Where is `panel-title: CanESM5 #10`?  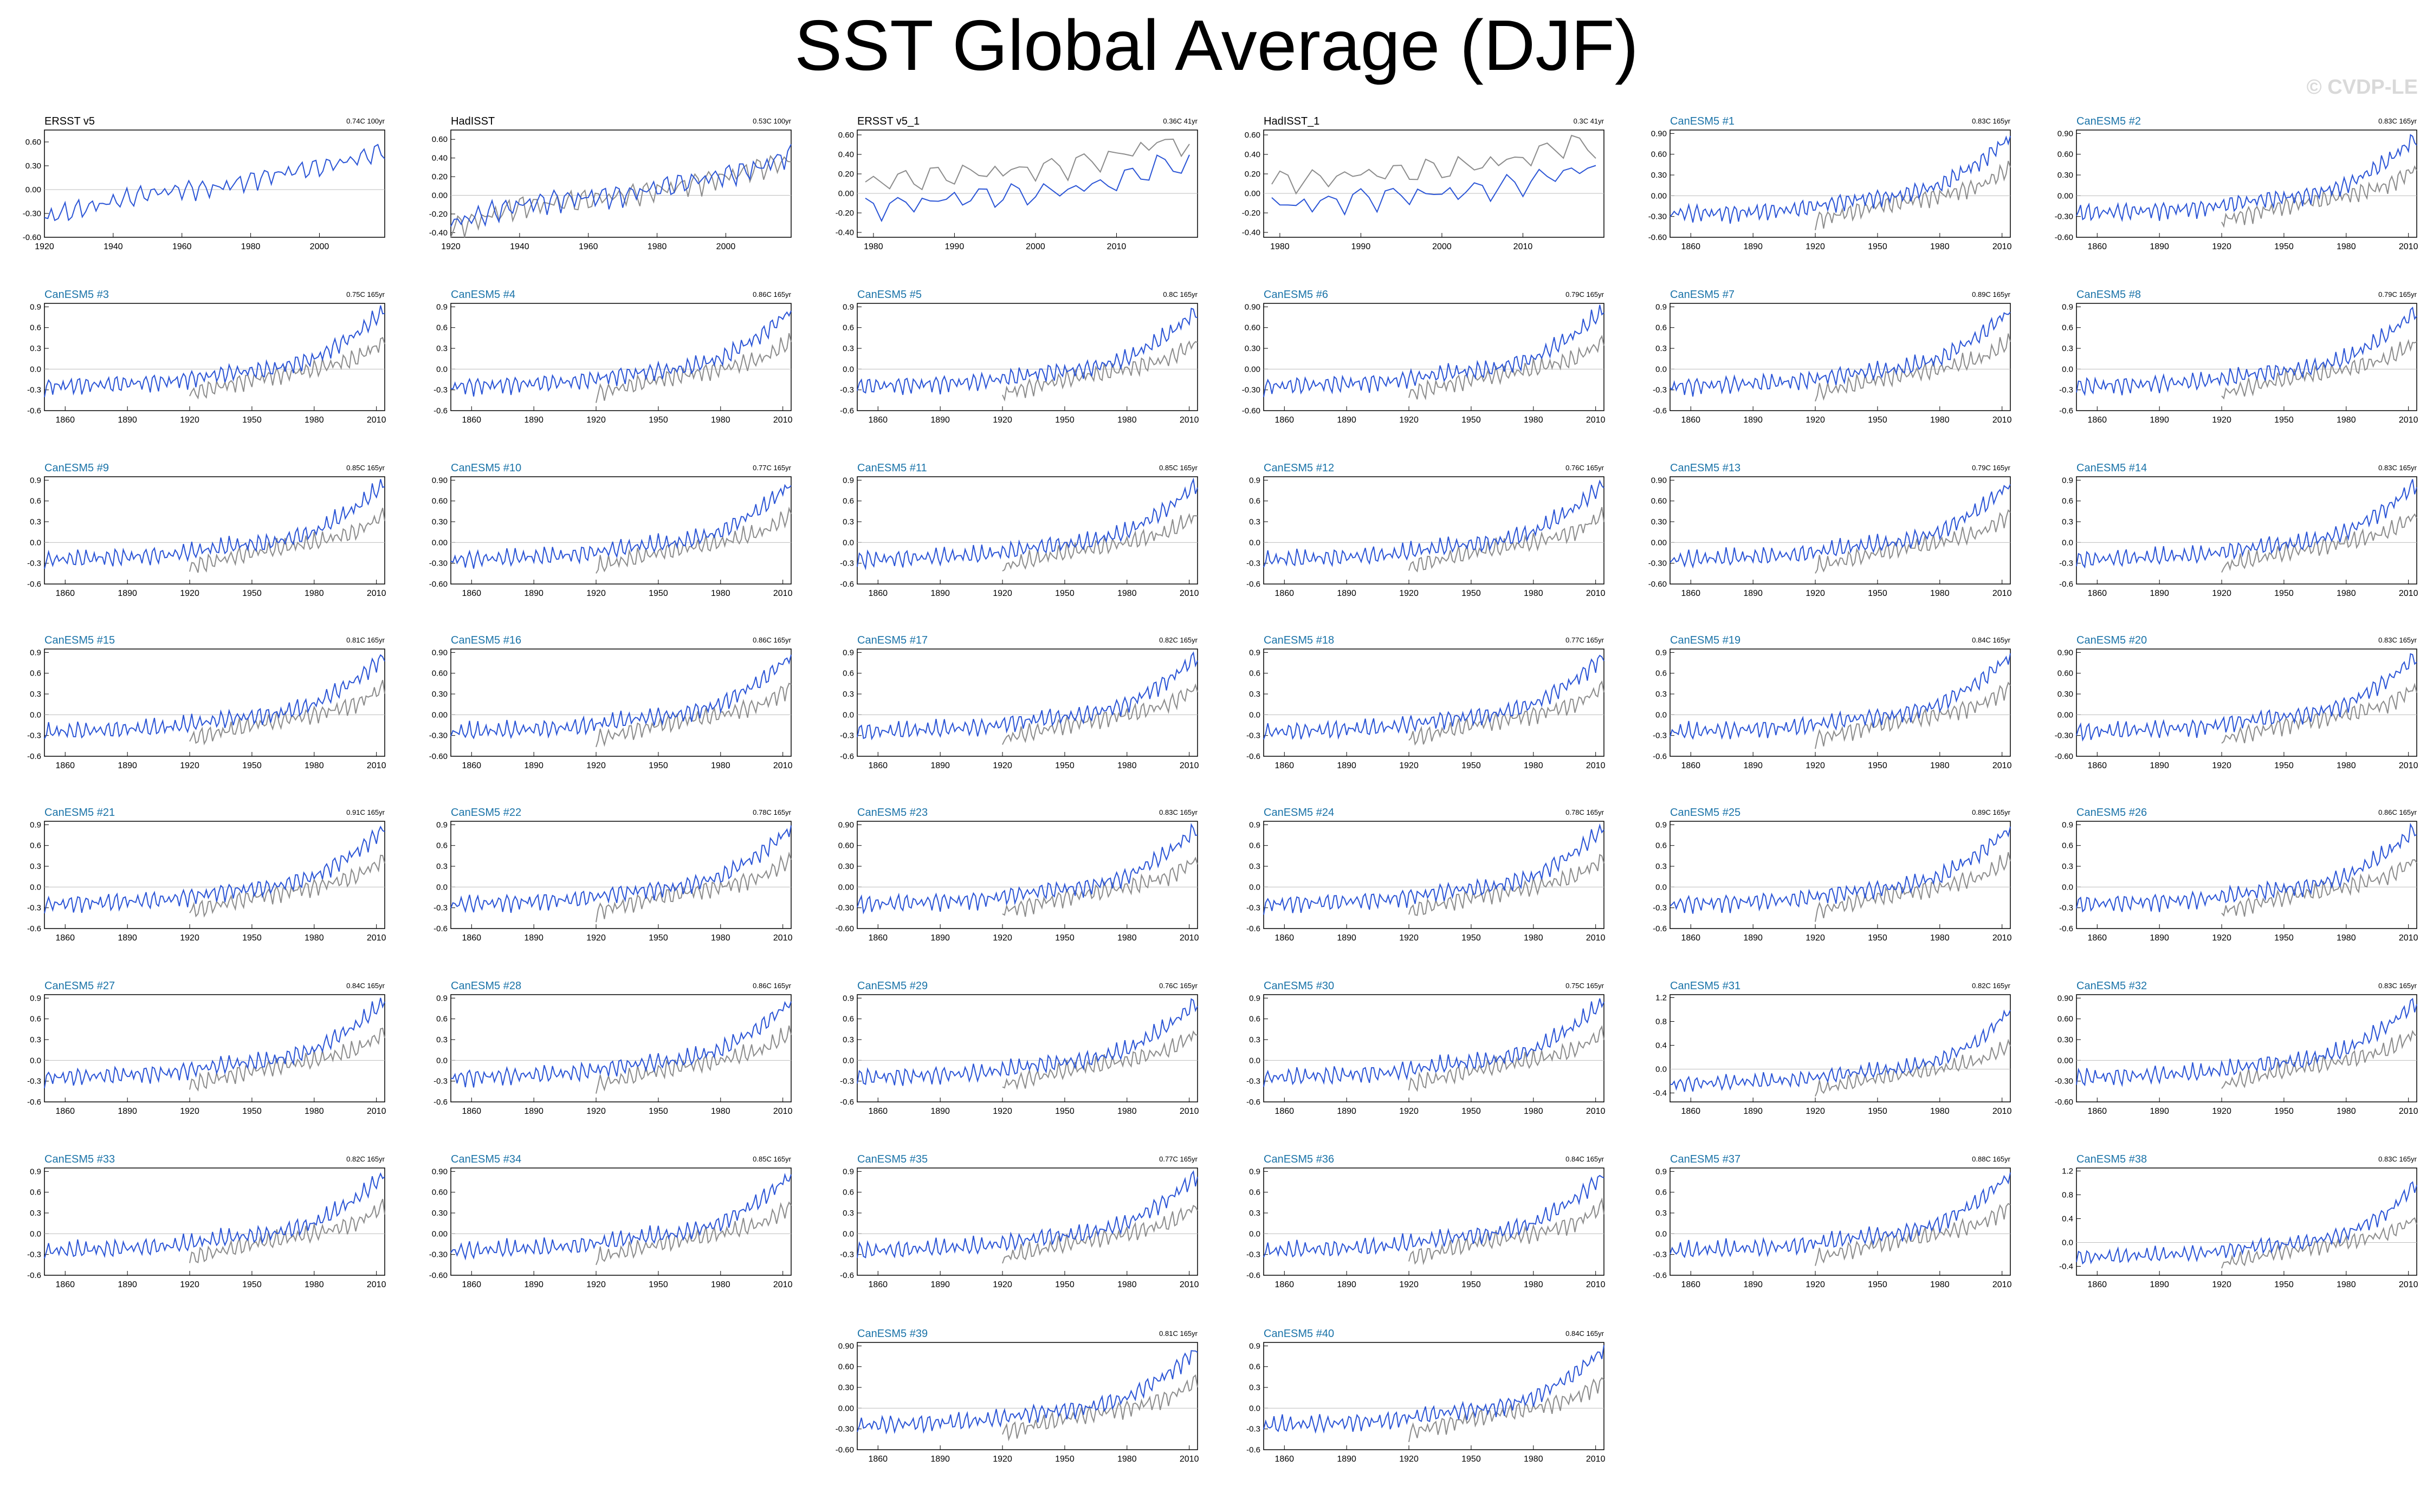 panel-title: CanESM5 #10 is located at coordinates (486, 468).